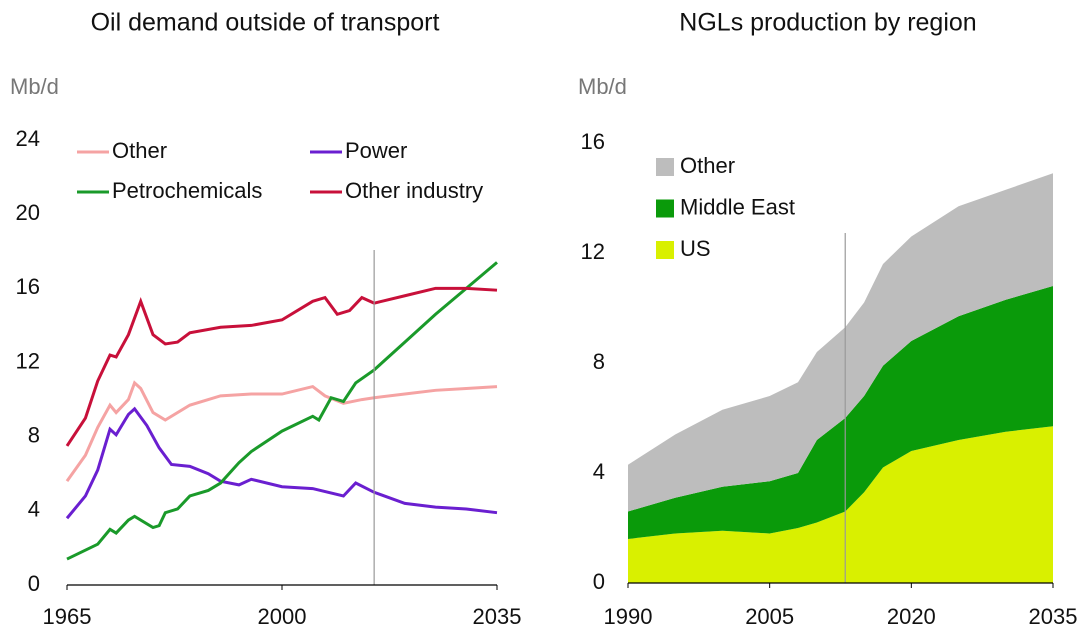 The width and height of the screenshot is (1088, 633). What do you see at coordinates (737, 206) in the screenshot?
I see `legend-label: Middle East` at bounding box center [737, 206].